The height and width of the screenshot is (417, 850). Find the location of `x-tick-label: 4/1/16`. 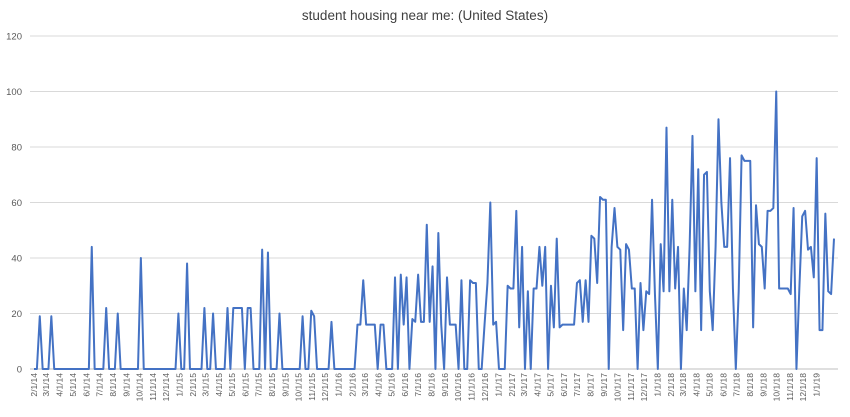

x-tick-label: 4/1/16 is located at coordinates (378, 385).